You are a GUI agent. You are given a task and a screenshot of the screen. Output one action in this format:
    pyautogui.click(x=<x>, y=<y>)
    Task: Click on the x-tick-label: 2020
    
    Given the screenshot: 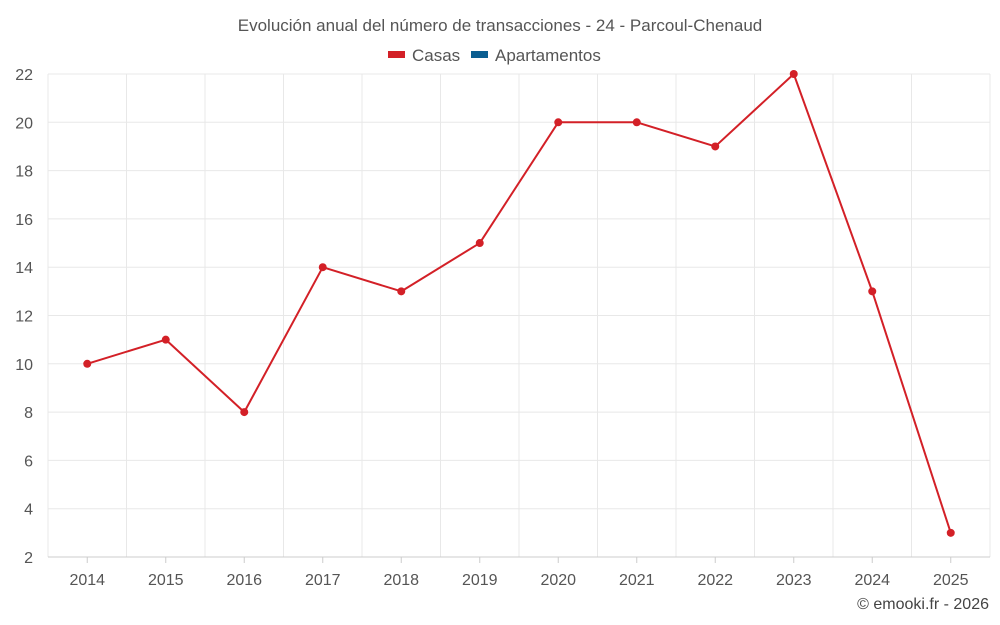 What is the action you would take?
    pyautogui.click(x=558, y=580)
    